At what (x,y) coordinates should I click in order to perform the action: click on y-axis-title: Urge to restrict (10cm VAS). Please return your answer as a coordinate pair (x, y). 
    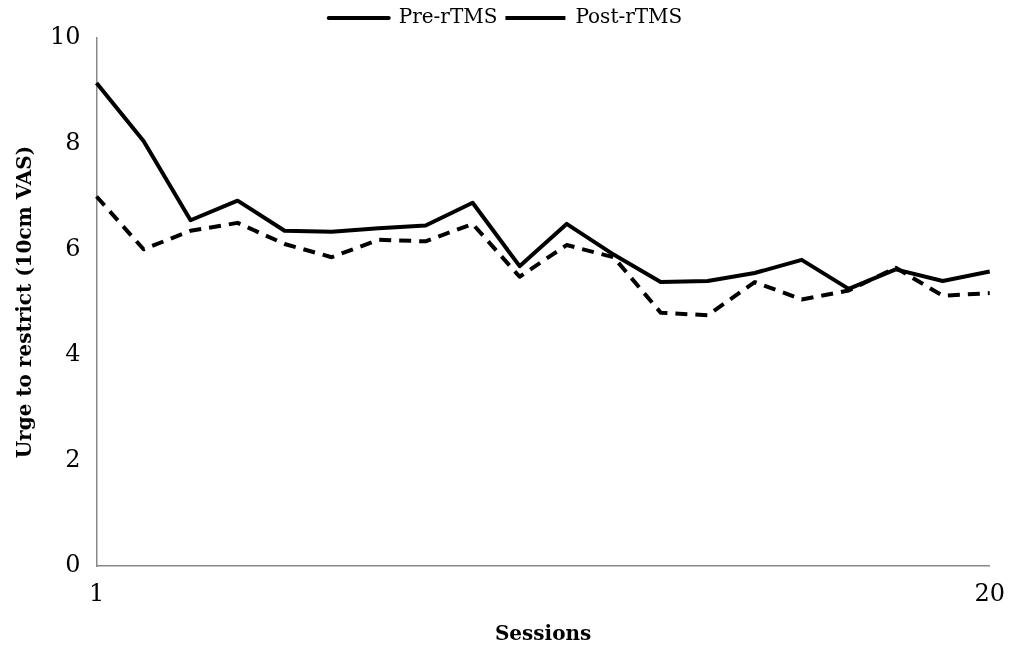
    Looking at the image, I should click on (24, 302).